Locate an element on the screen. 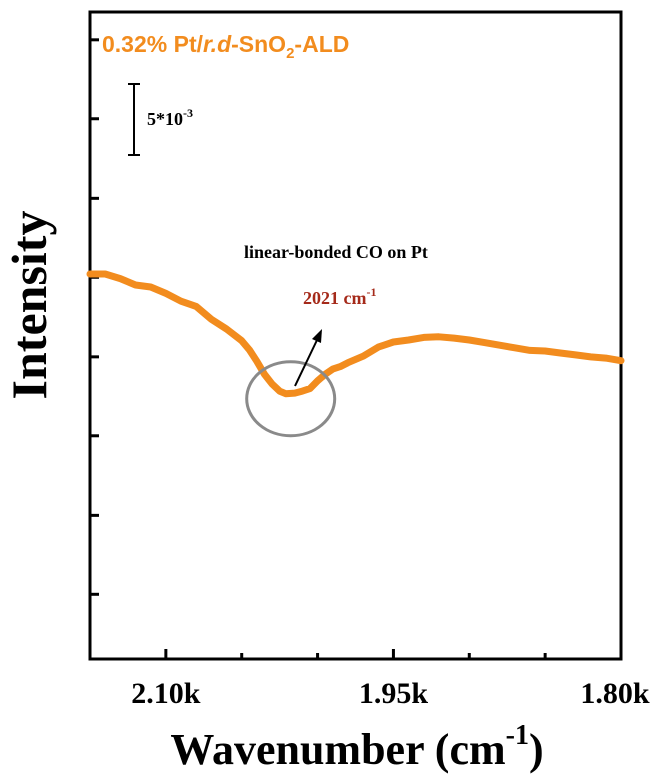 This screenshot has height=784, width=668. scale-bar: 5*10-3 is located at coordinates (160, 119).